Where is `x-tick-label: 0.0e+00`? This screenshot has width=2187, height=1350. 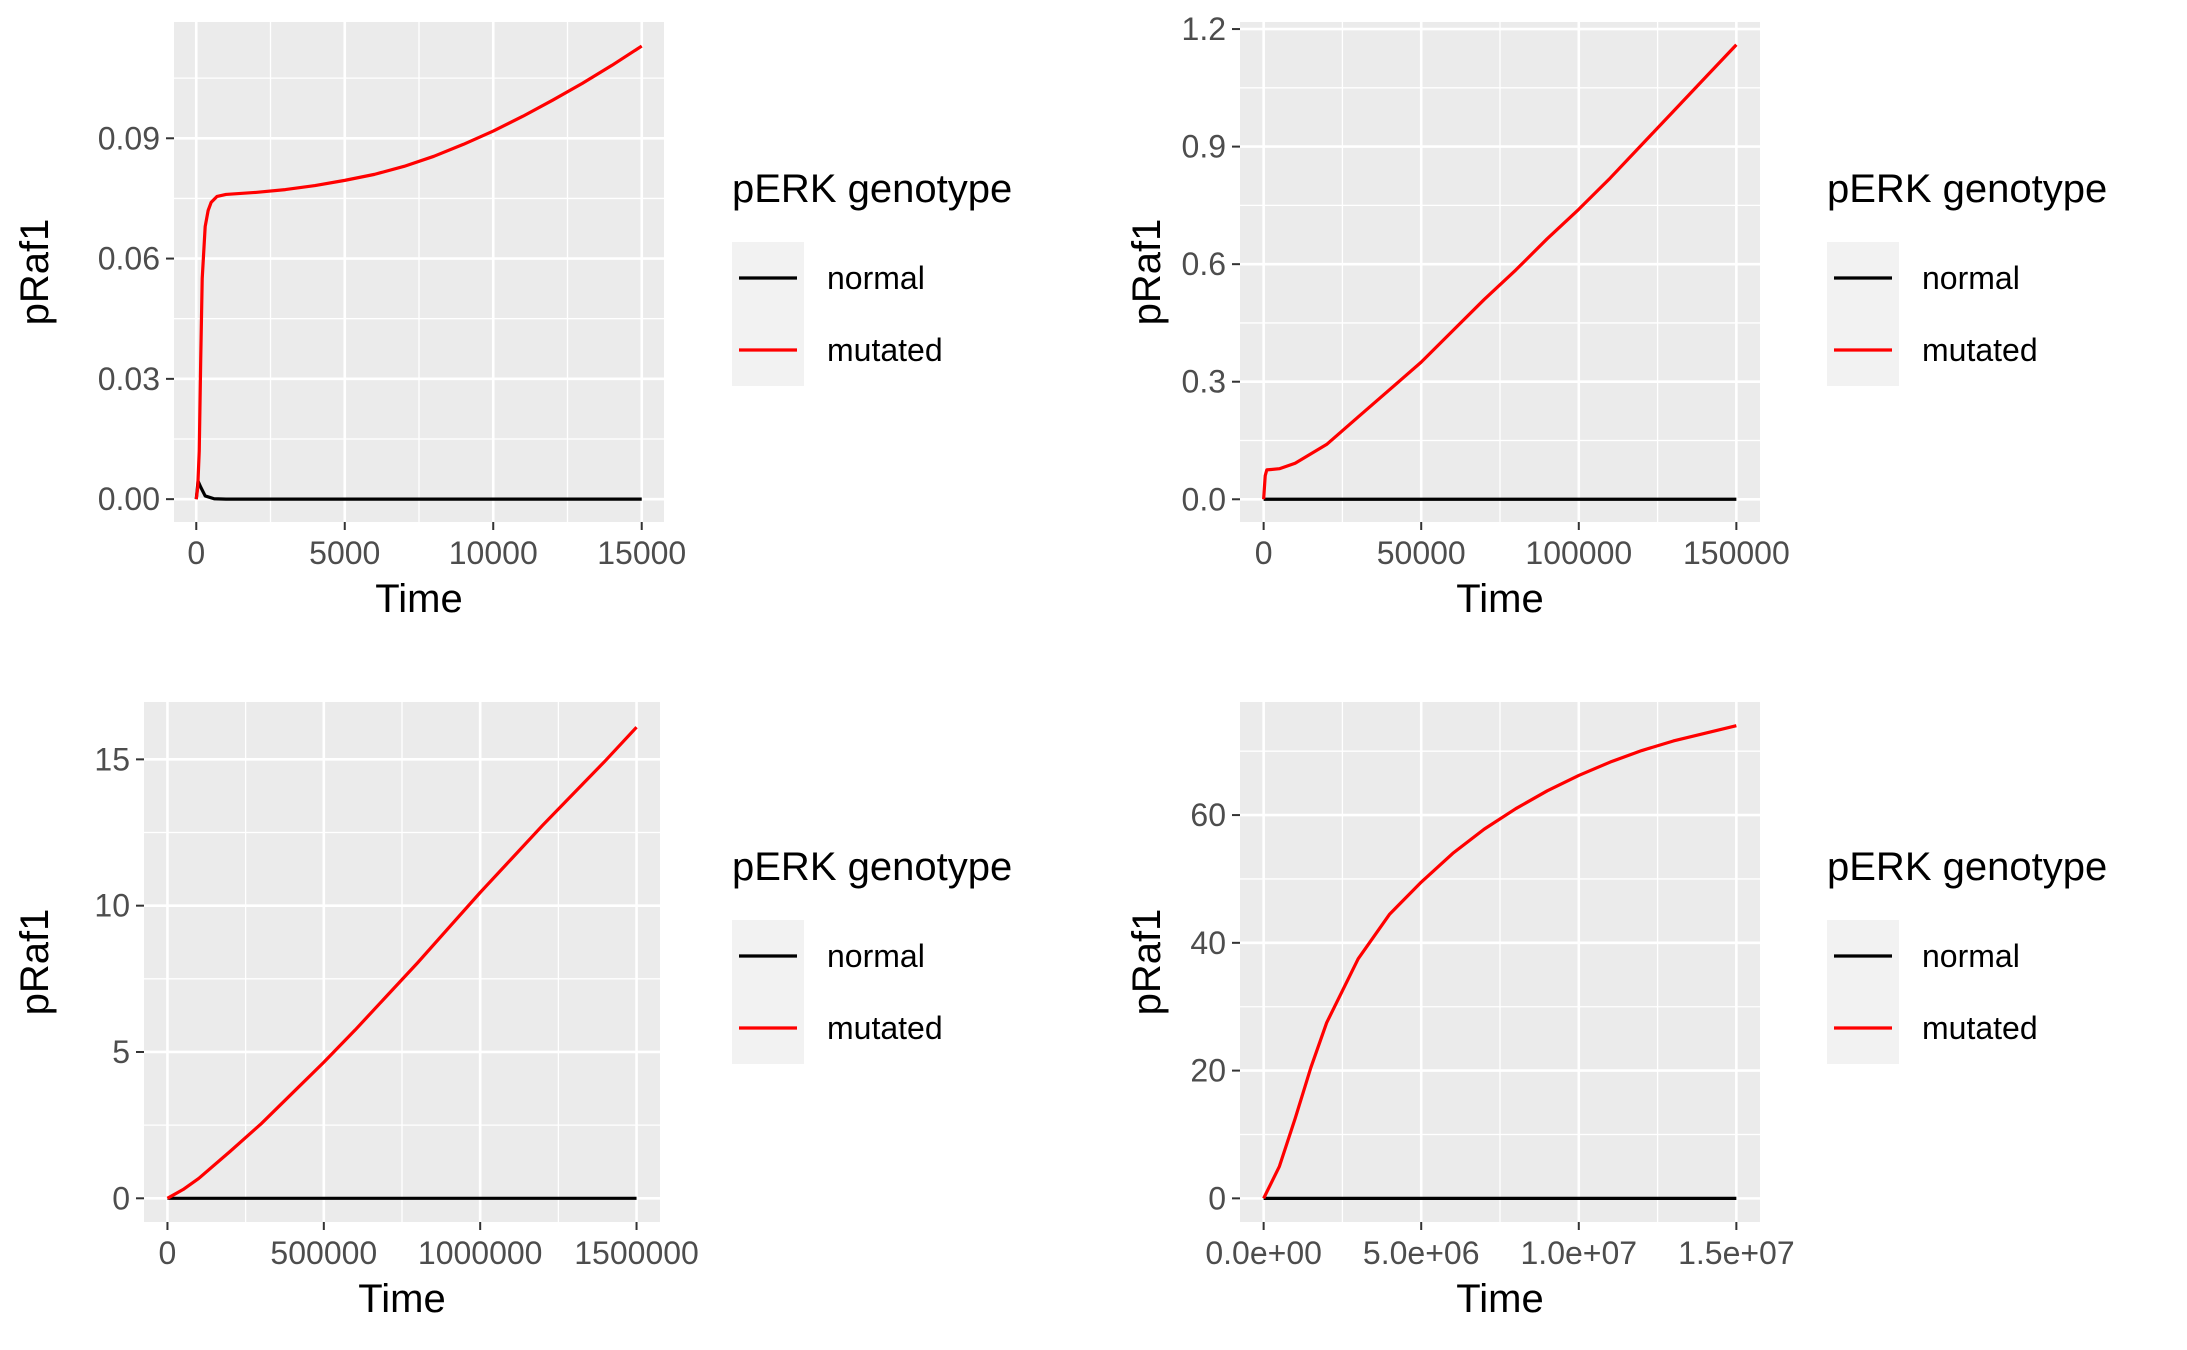
x-tick-label: 0.0e+00 is located at coordinates (1263, 1253).